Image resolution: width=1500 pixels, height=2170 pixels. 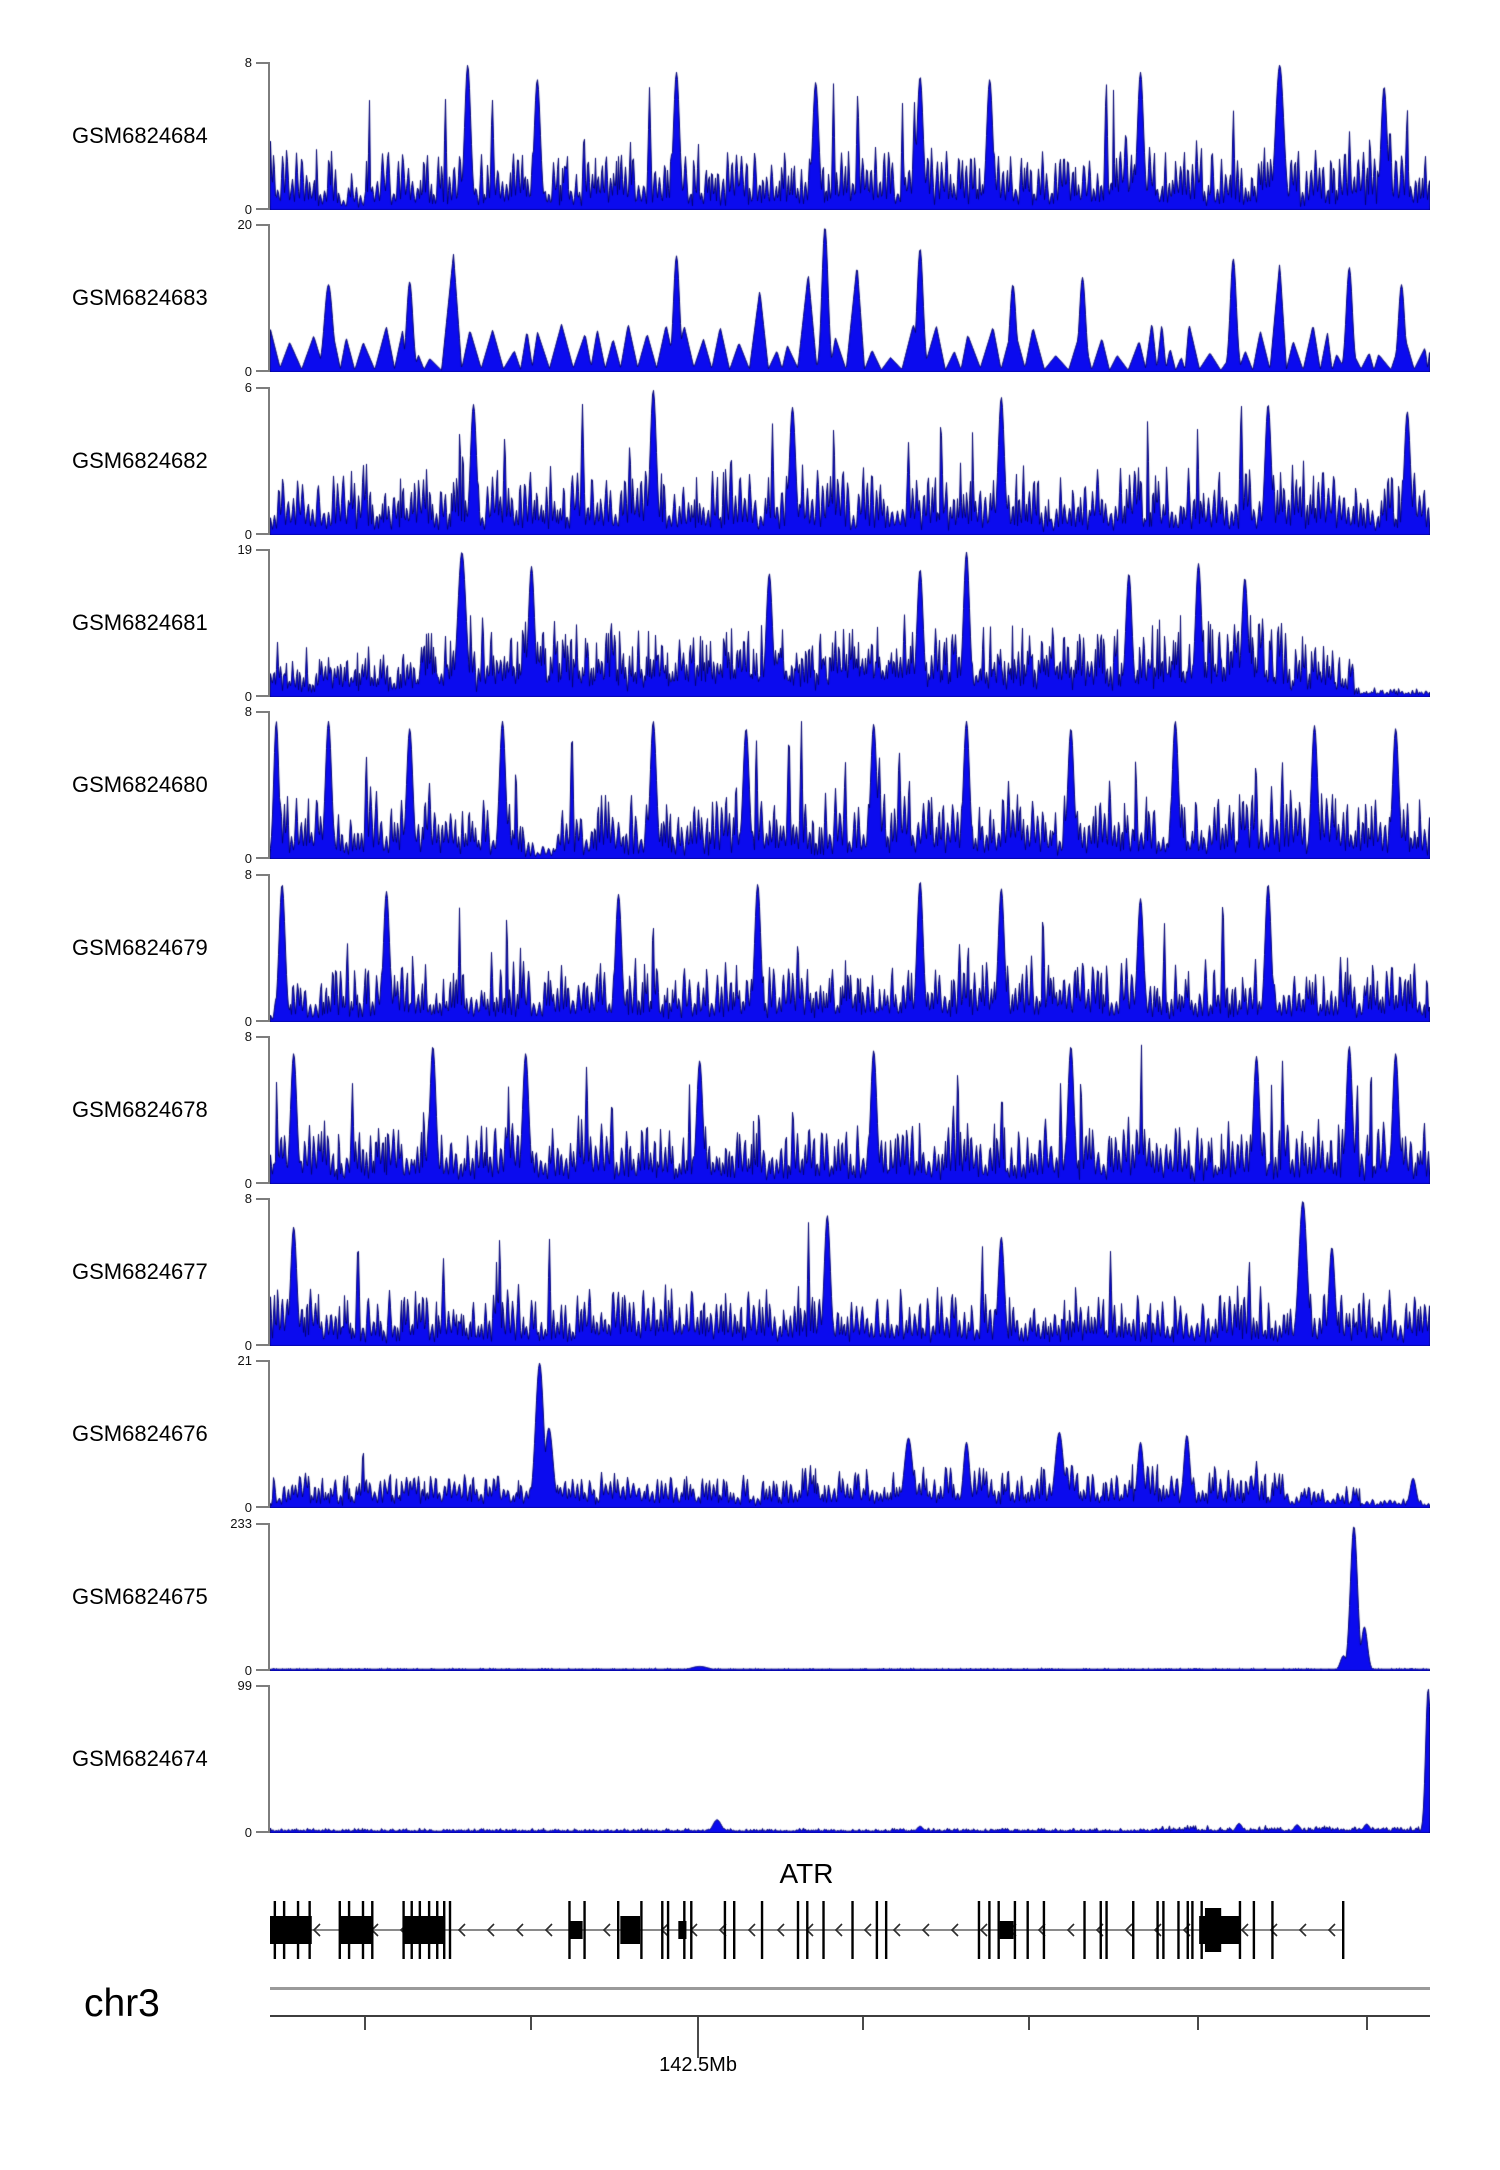 What do you see at coordinates (122, 2003) in the screenshot?
I see `chromosome-label: chr3` at bounding box center [122, 2003].